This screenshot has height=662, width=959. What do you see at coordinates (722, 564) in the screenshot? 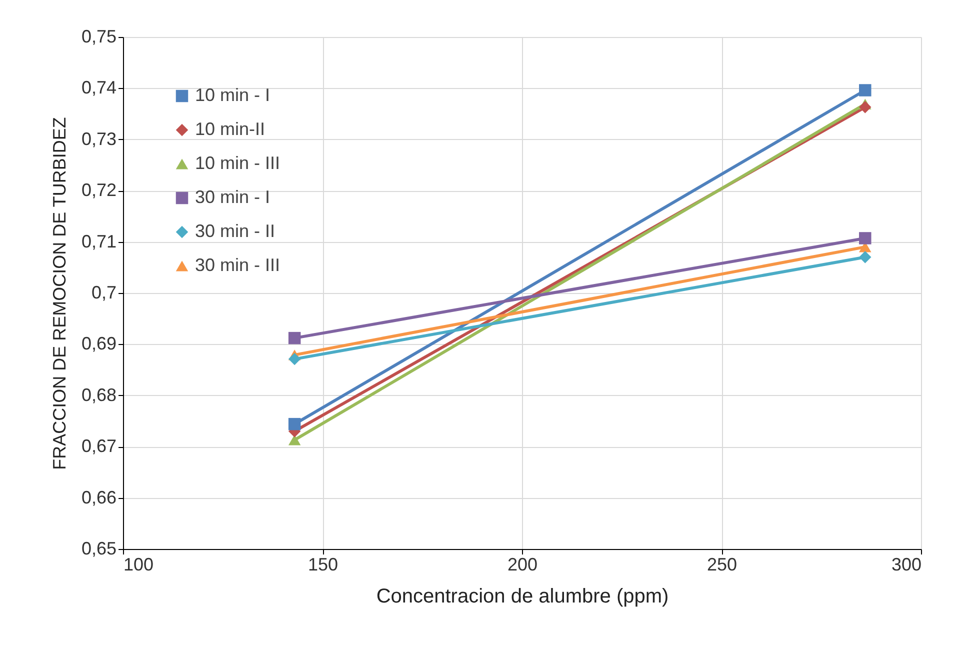
I see `x-tick-label: 250` at bounding box center [722, 564].